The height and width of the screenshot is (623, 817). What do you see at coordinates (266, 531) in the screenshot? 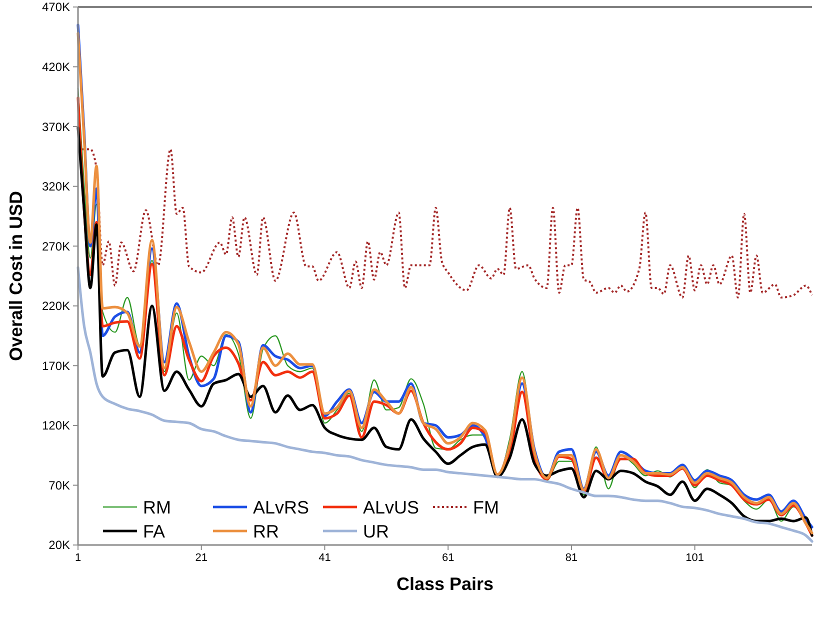
I see `legend-label: RR` at bounding box center [266, 531].